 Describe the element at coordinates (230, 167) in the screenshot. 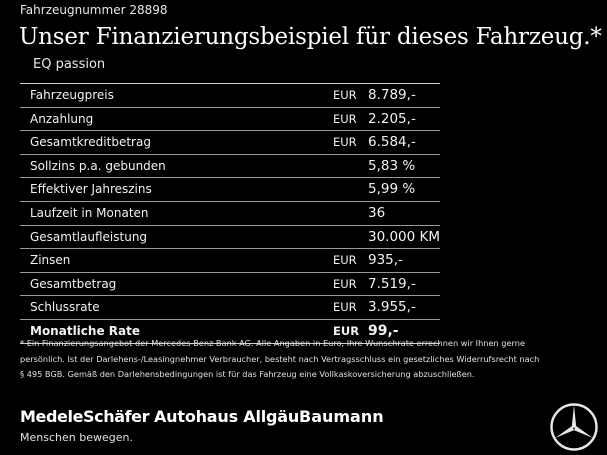

I see `table-row: Sollzins p.a. gebunden 5,83 %` at that location.